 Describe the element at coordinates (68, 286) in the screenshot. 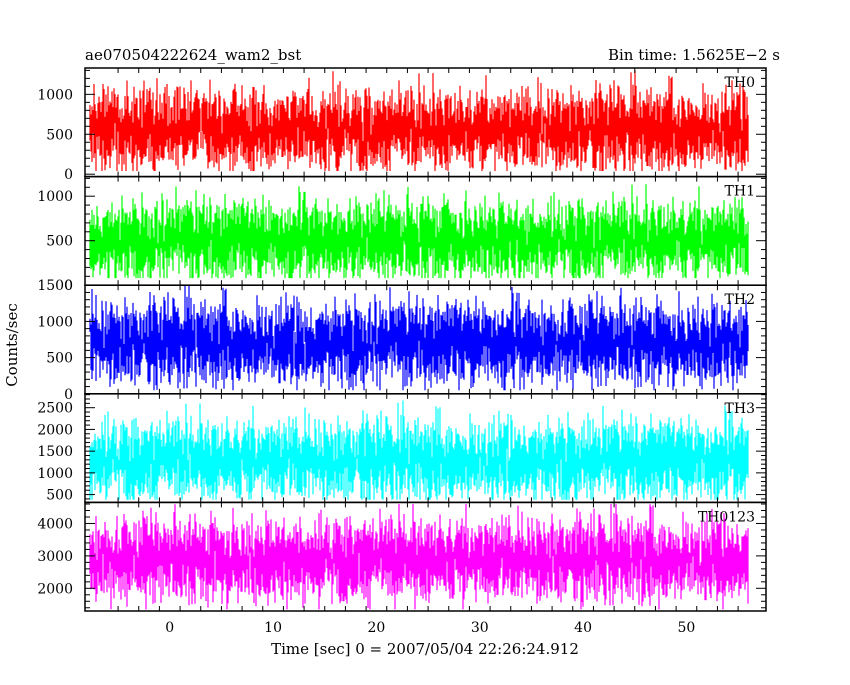

I see `y-tick-label-th1: 0` at that location.